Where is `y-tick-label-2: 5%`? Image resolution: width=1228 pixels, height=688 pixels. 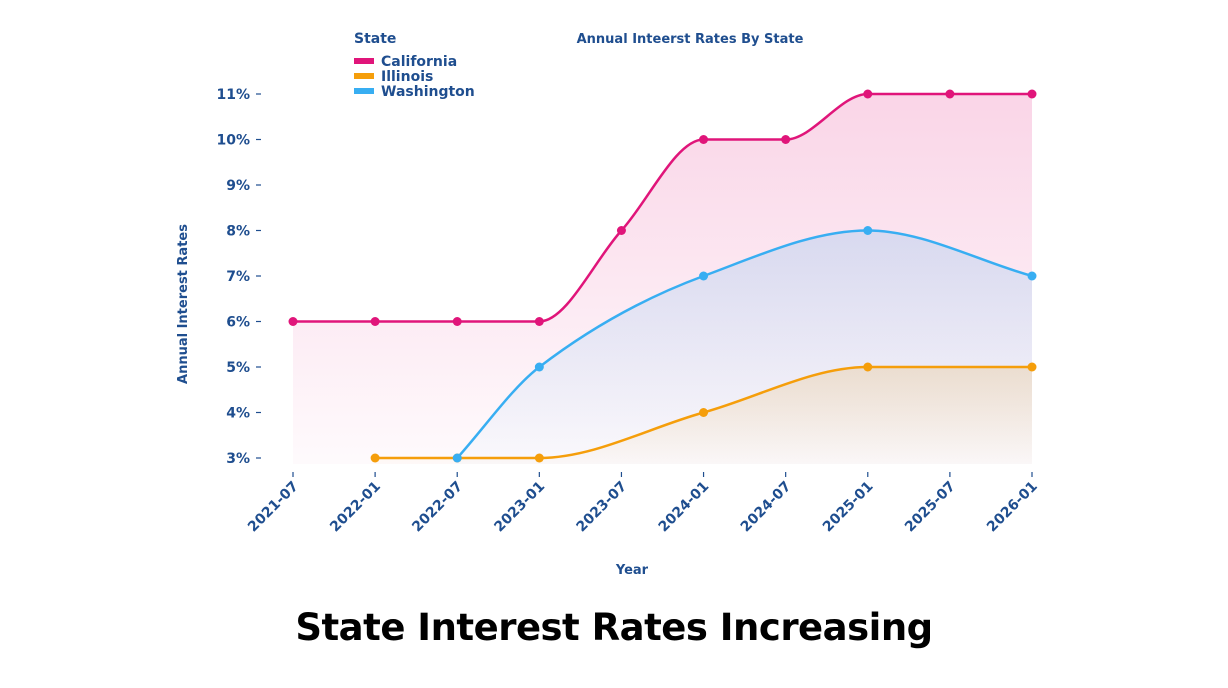
y-tick-label-2: 5% is located at coordinates (238, 368).